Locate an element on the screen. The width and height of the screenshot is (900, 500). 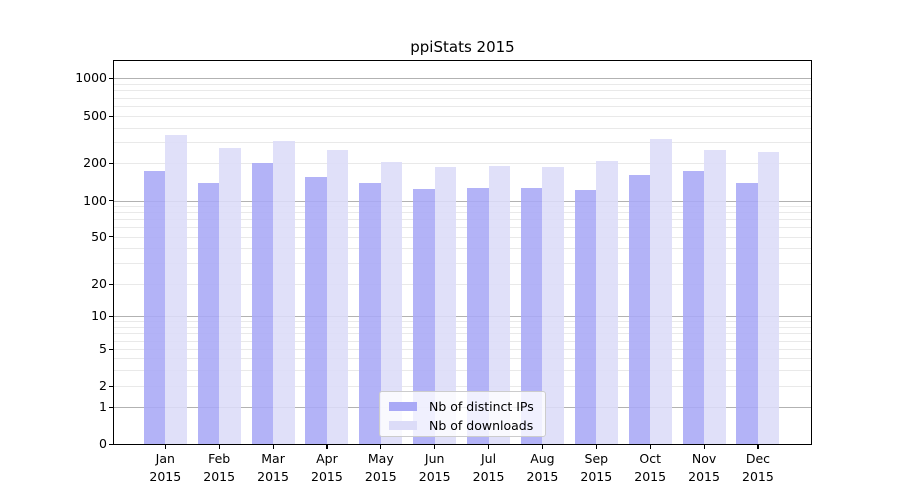
x-tick-label: Dec 2015 is located at coordinates (758, 467).